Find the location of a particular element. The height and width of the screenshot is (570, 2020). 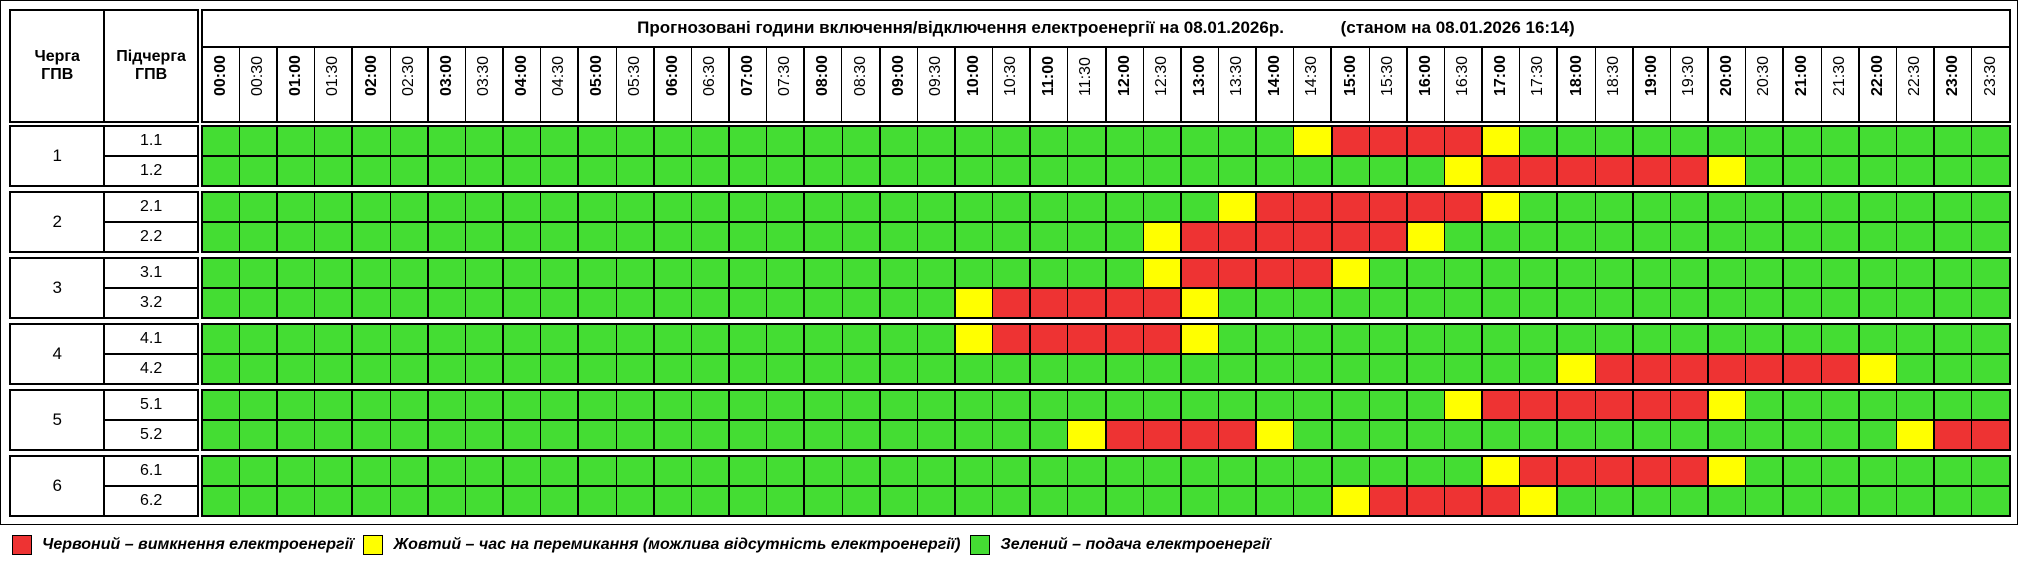

time-label-cell: 10:00 is located at coordinates (973, 84).